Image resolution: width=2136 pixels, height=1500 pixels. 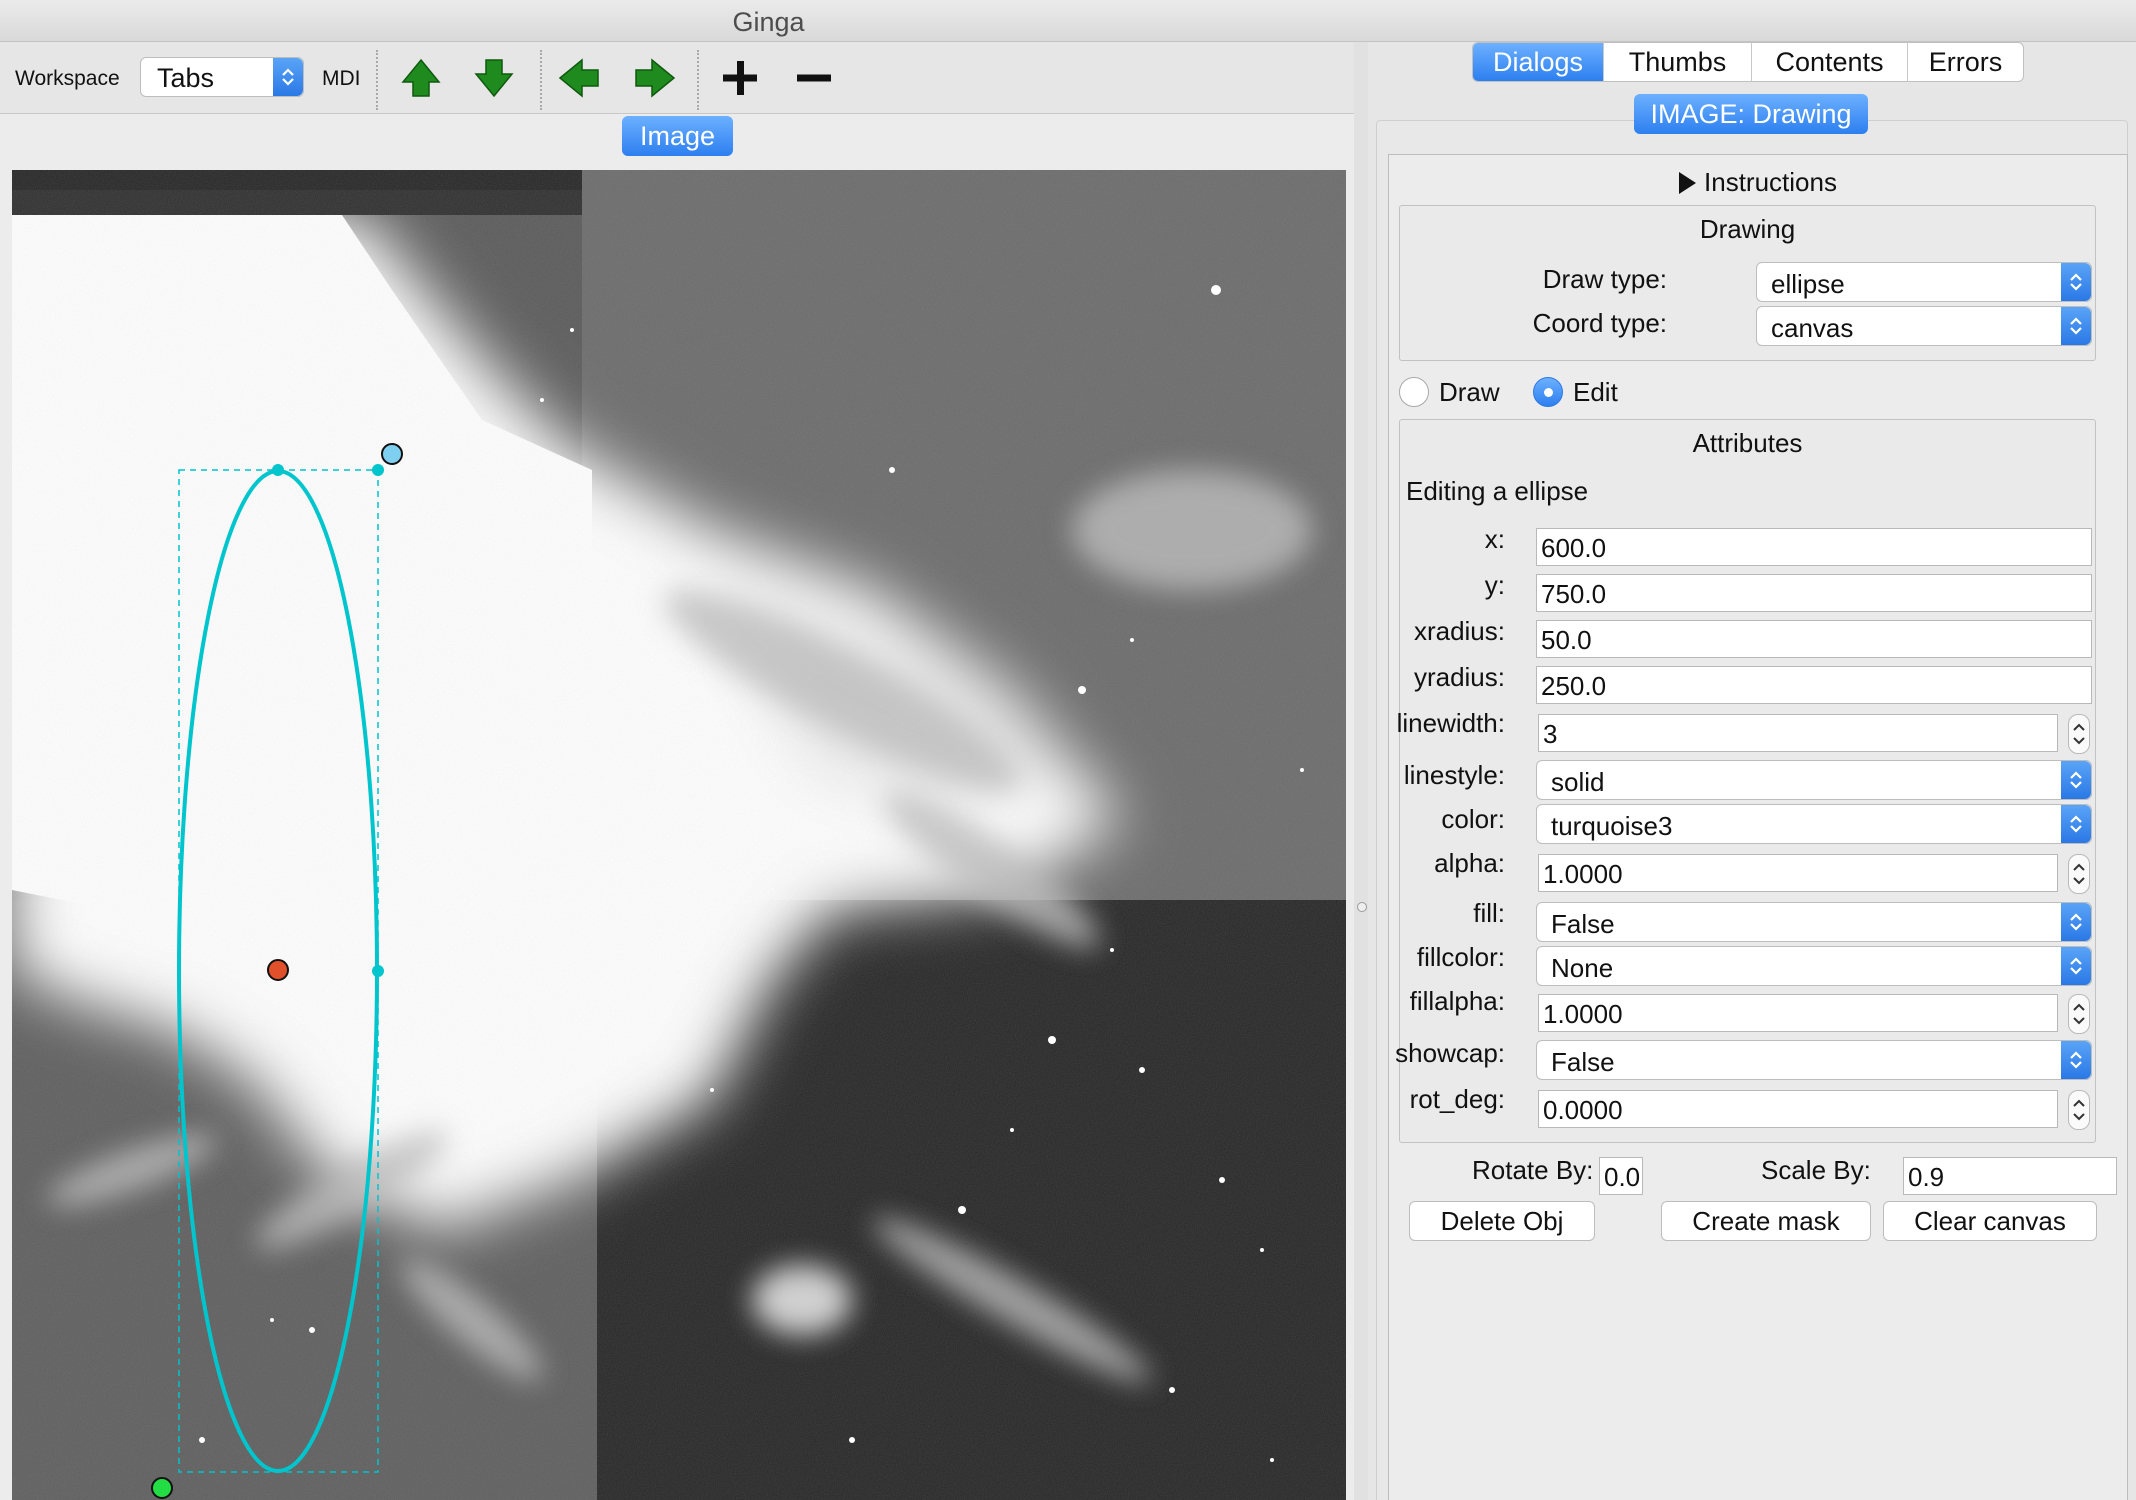 What do you see at coordinates (2079, 734) in the screenshot?
I see `linewidth-stepper` at bounding box center [2079, 734].